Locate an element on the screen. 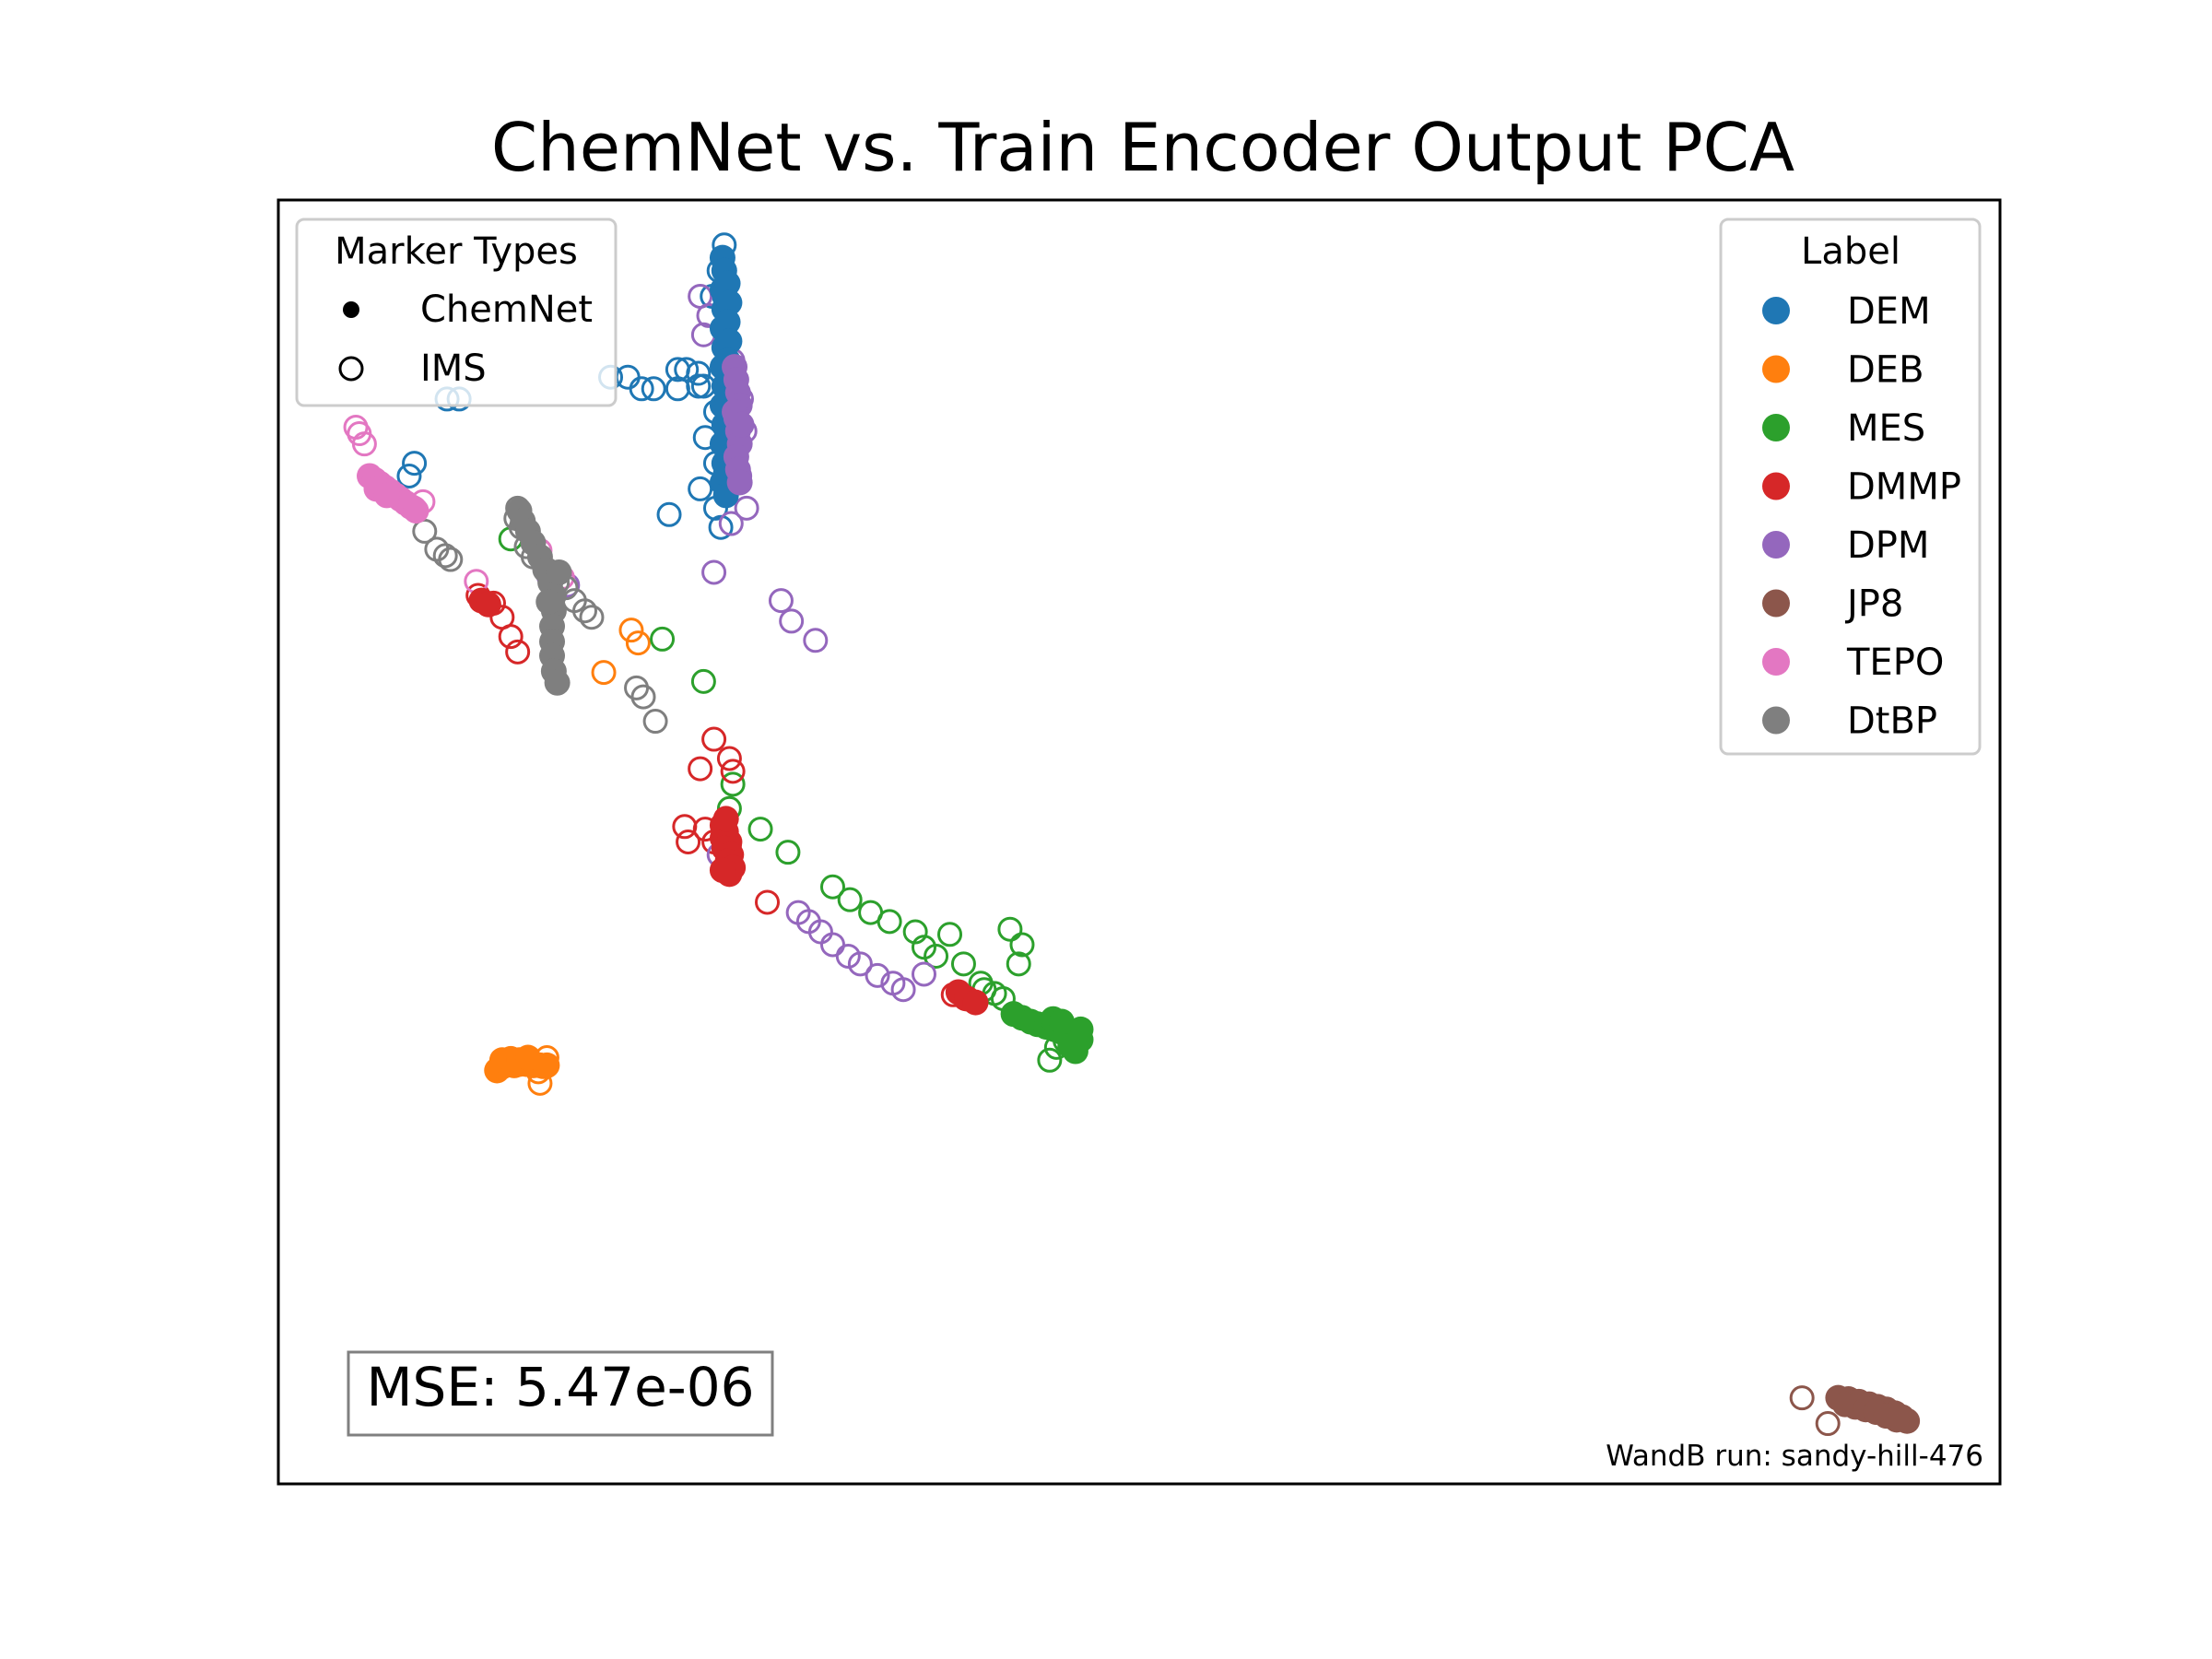  marker-legend-box is located at coordinates (456, 312).